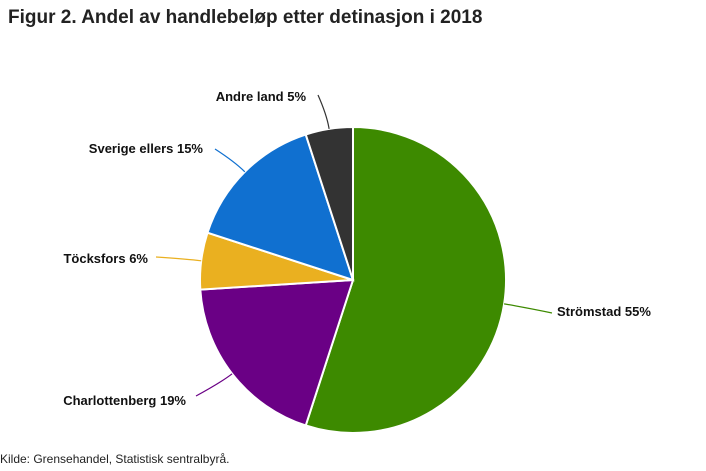 The image size is (706, 471). What do you see at coordinates (261, 96) in the screenshot?
I see `slice-label-andre-land: Andre land 5%` at bounding box center [261, 96].